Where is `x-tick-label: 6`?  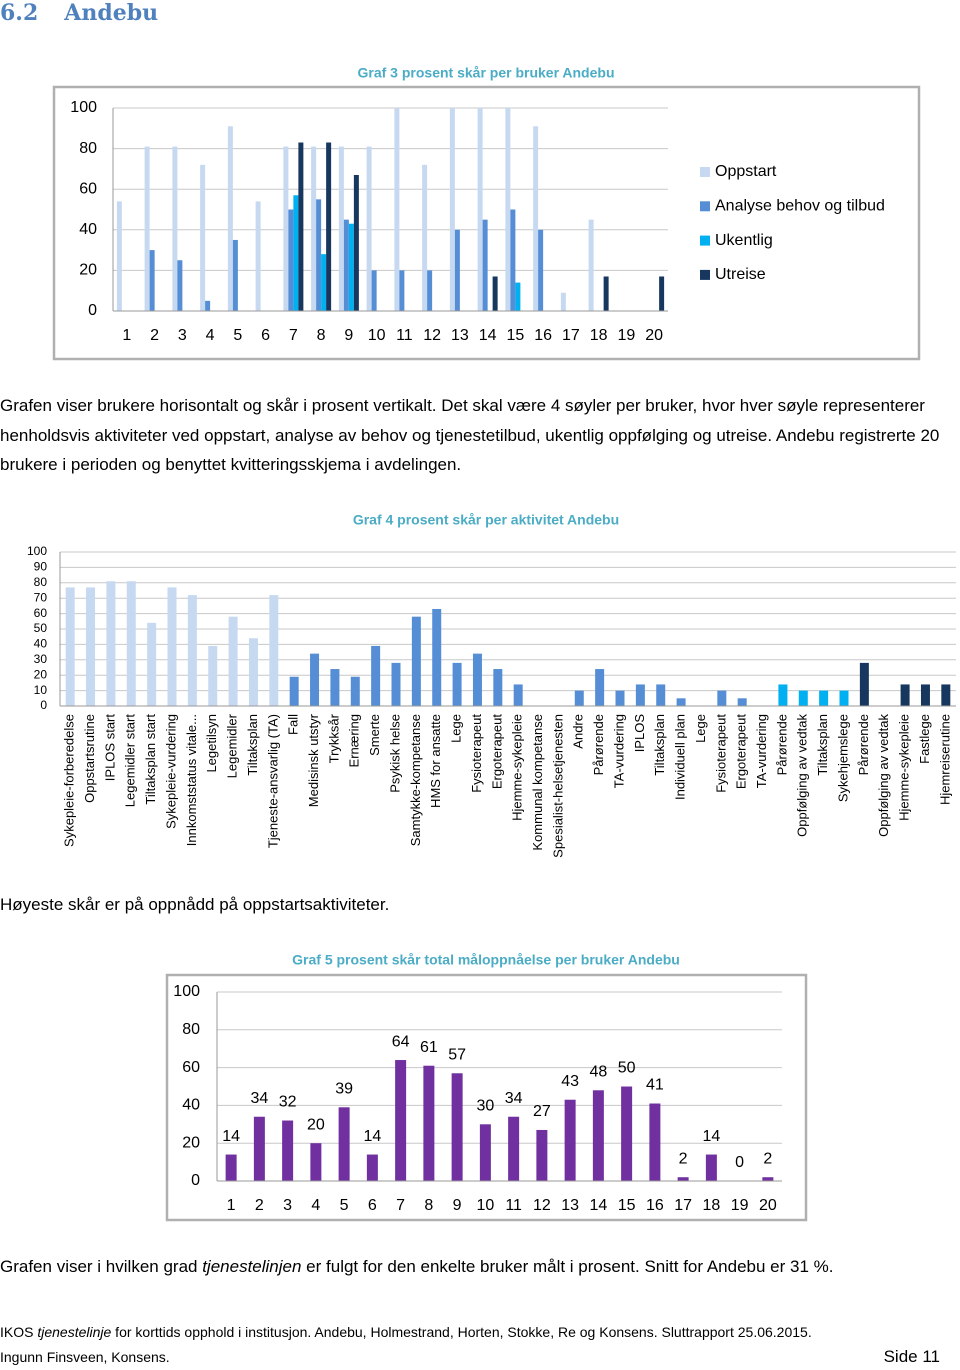
x-tick-label: 6 is located at coordinates (265, 335).